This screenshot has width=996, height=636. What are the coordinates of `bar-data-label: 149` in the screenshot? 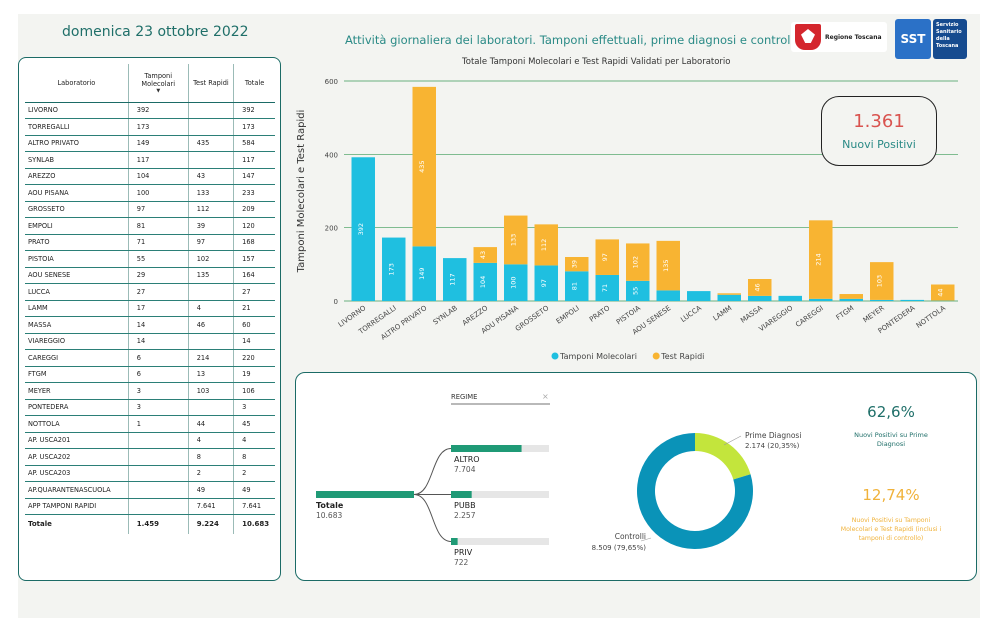 It's located at (422, 273).